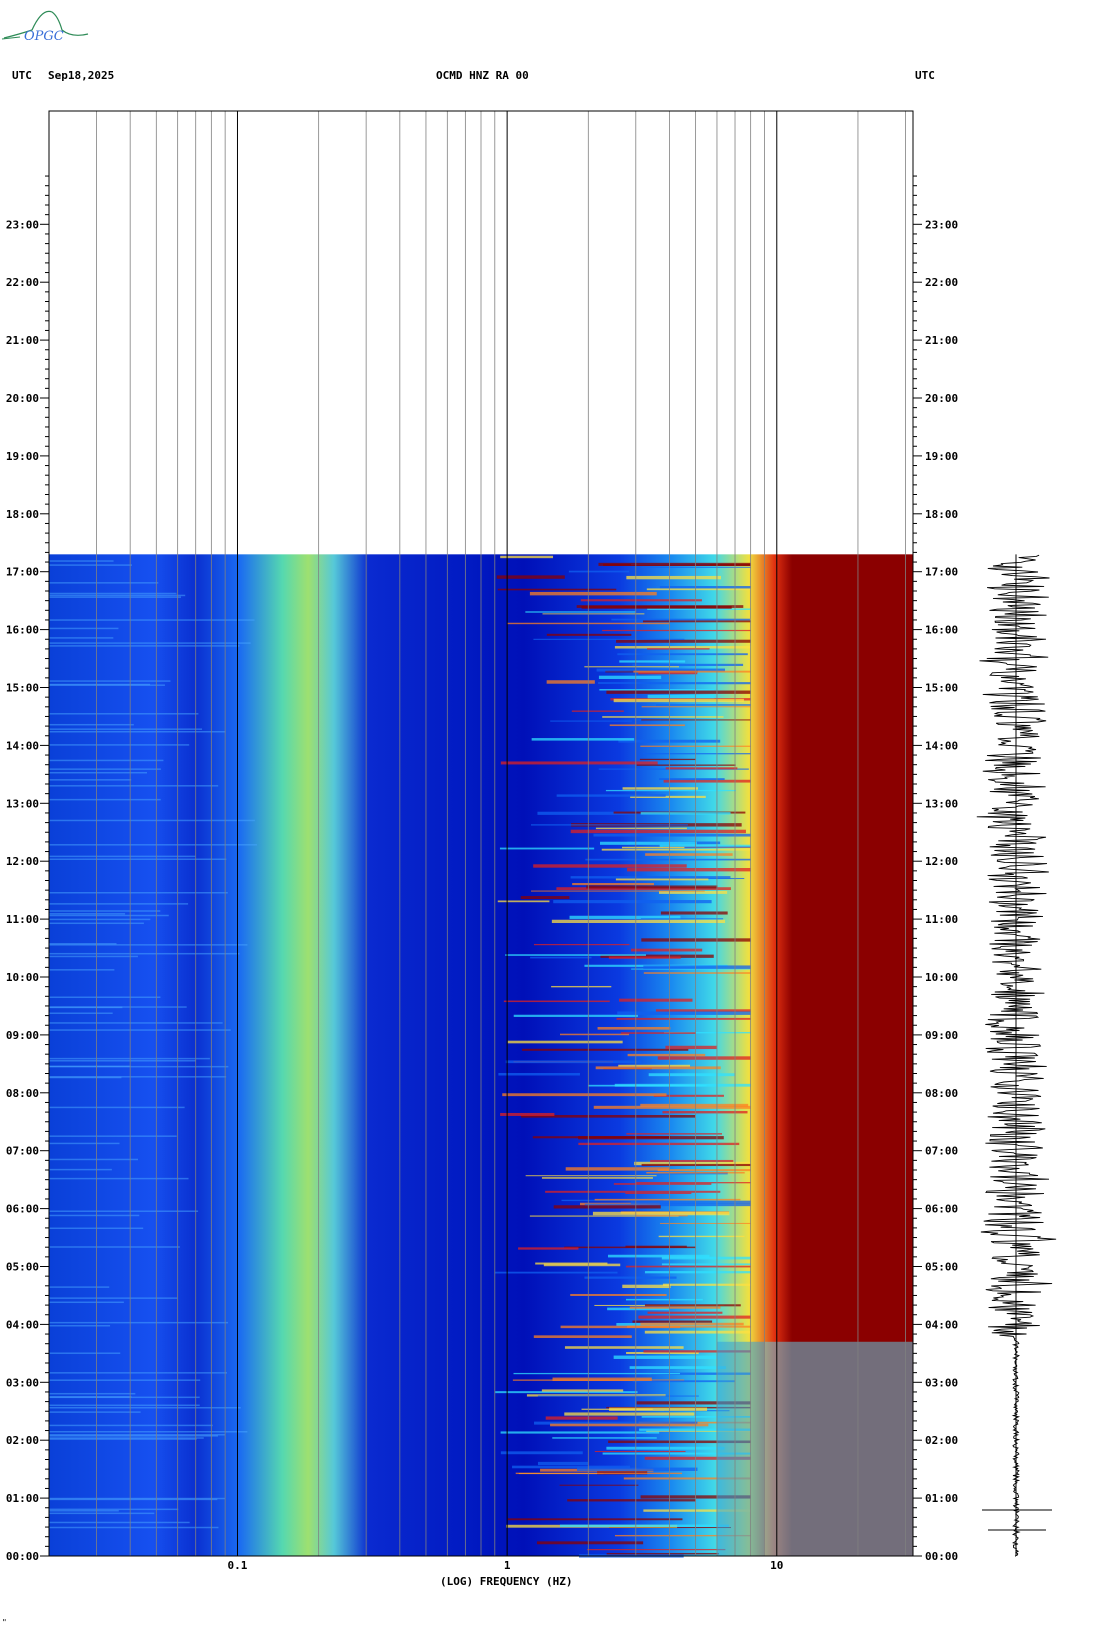 This screenshot has height=1634, width=1102. I want to click on y-tick-label: 07:00, so click(22, 1151).